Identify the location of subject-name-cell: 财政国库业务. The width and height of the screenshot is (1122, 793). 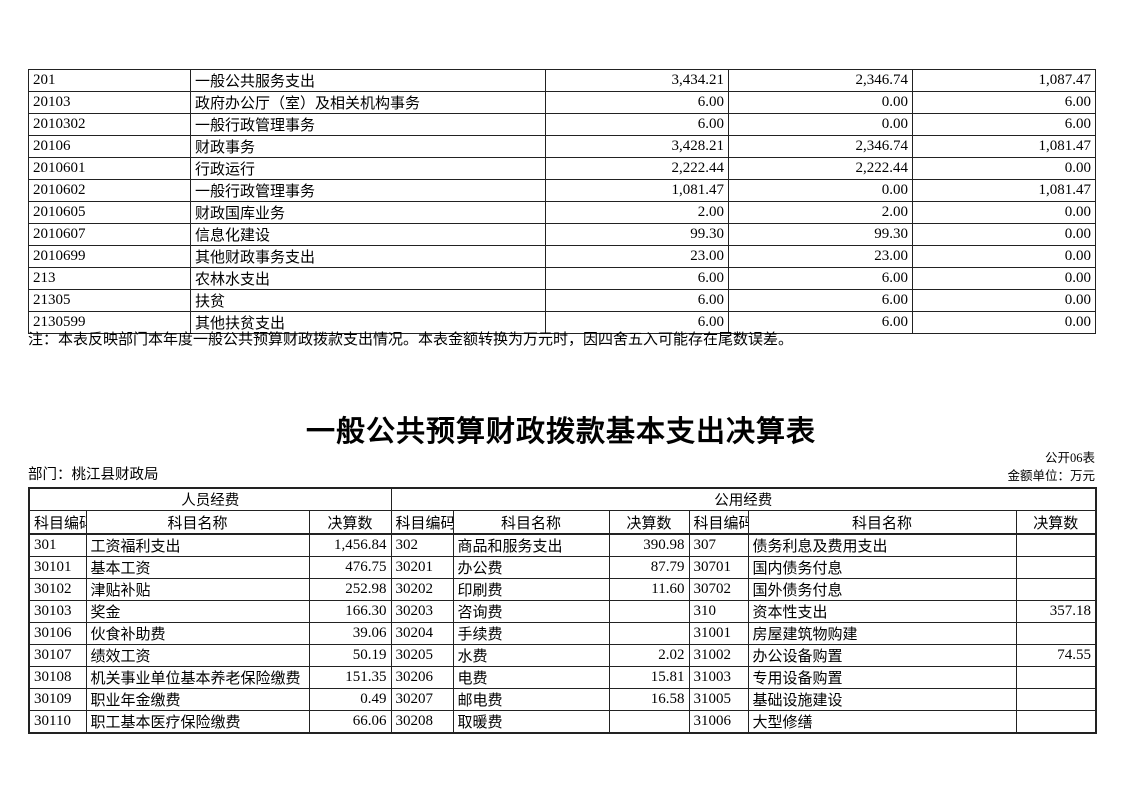
(368, 212).